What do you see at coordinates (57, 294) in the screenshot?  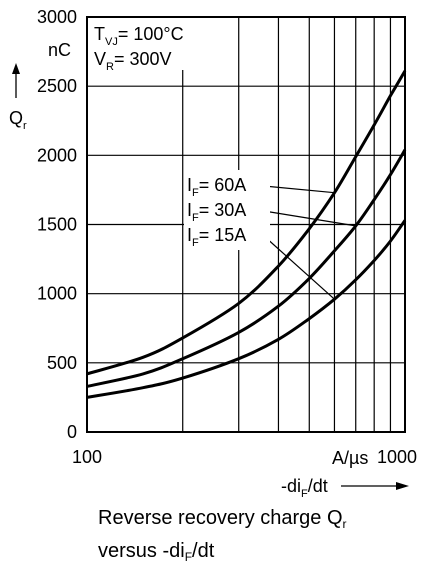 I see `y-tick-label: 1000` at bounding box center [57, 294].